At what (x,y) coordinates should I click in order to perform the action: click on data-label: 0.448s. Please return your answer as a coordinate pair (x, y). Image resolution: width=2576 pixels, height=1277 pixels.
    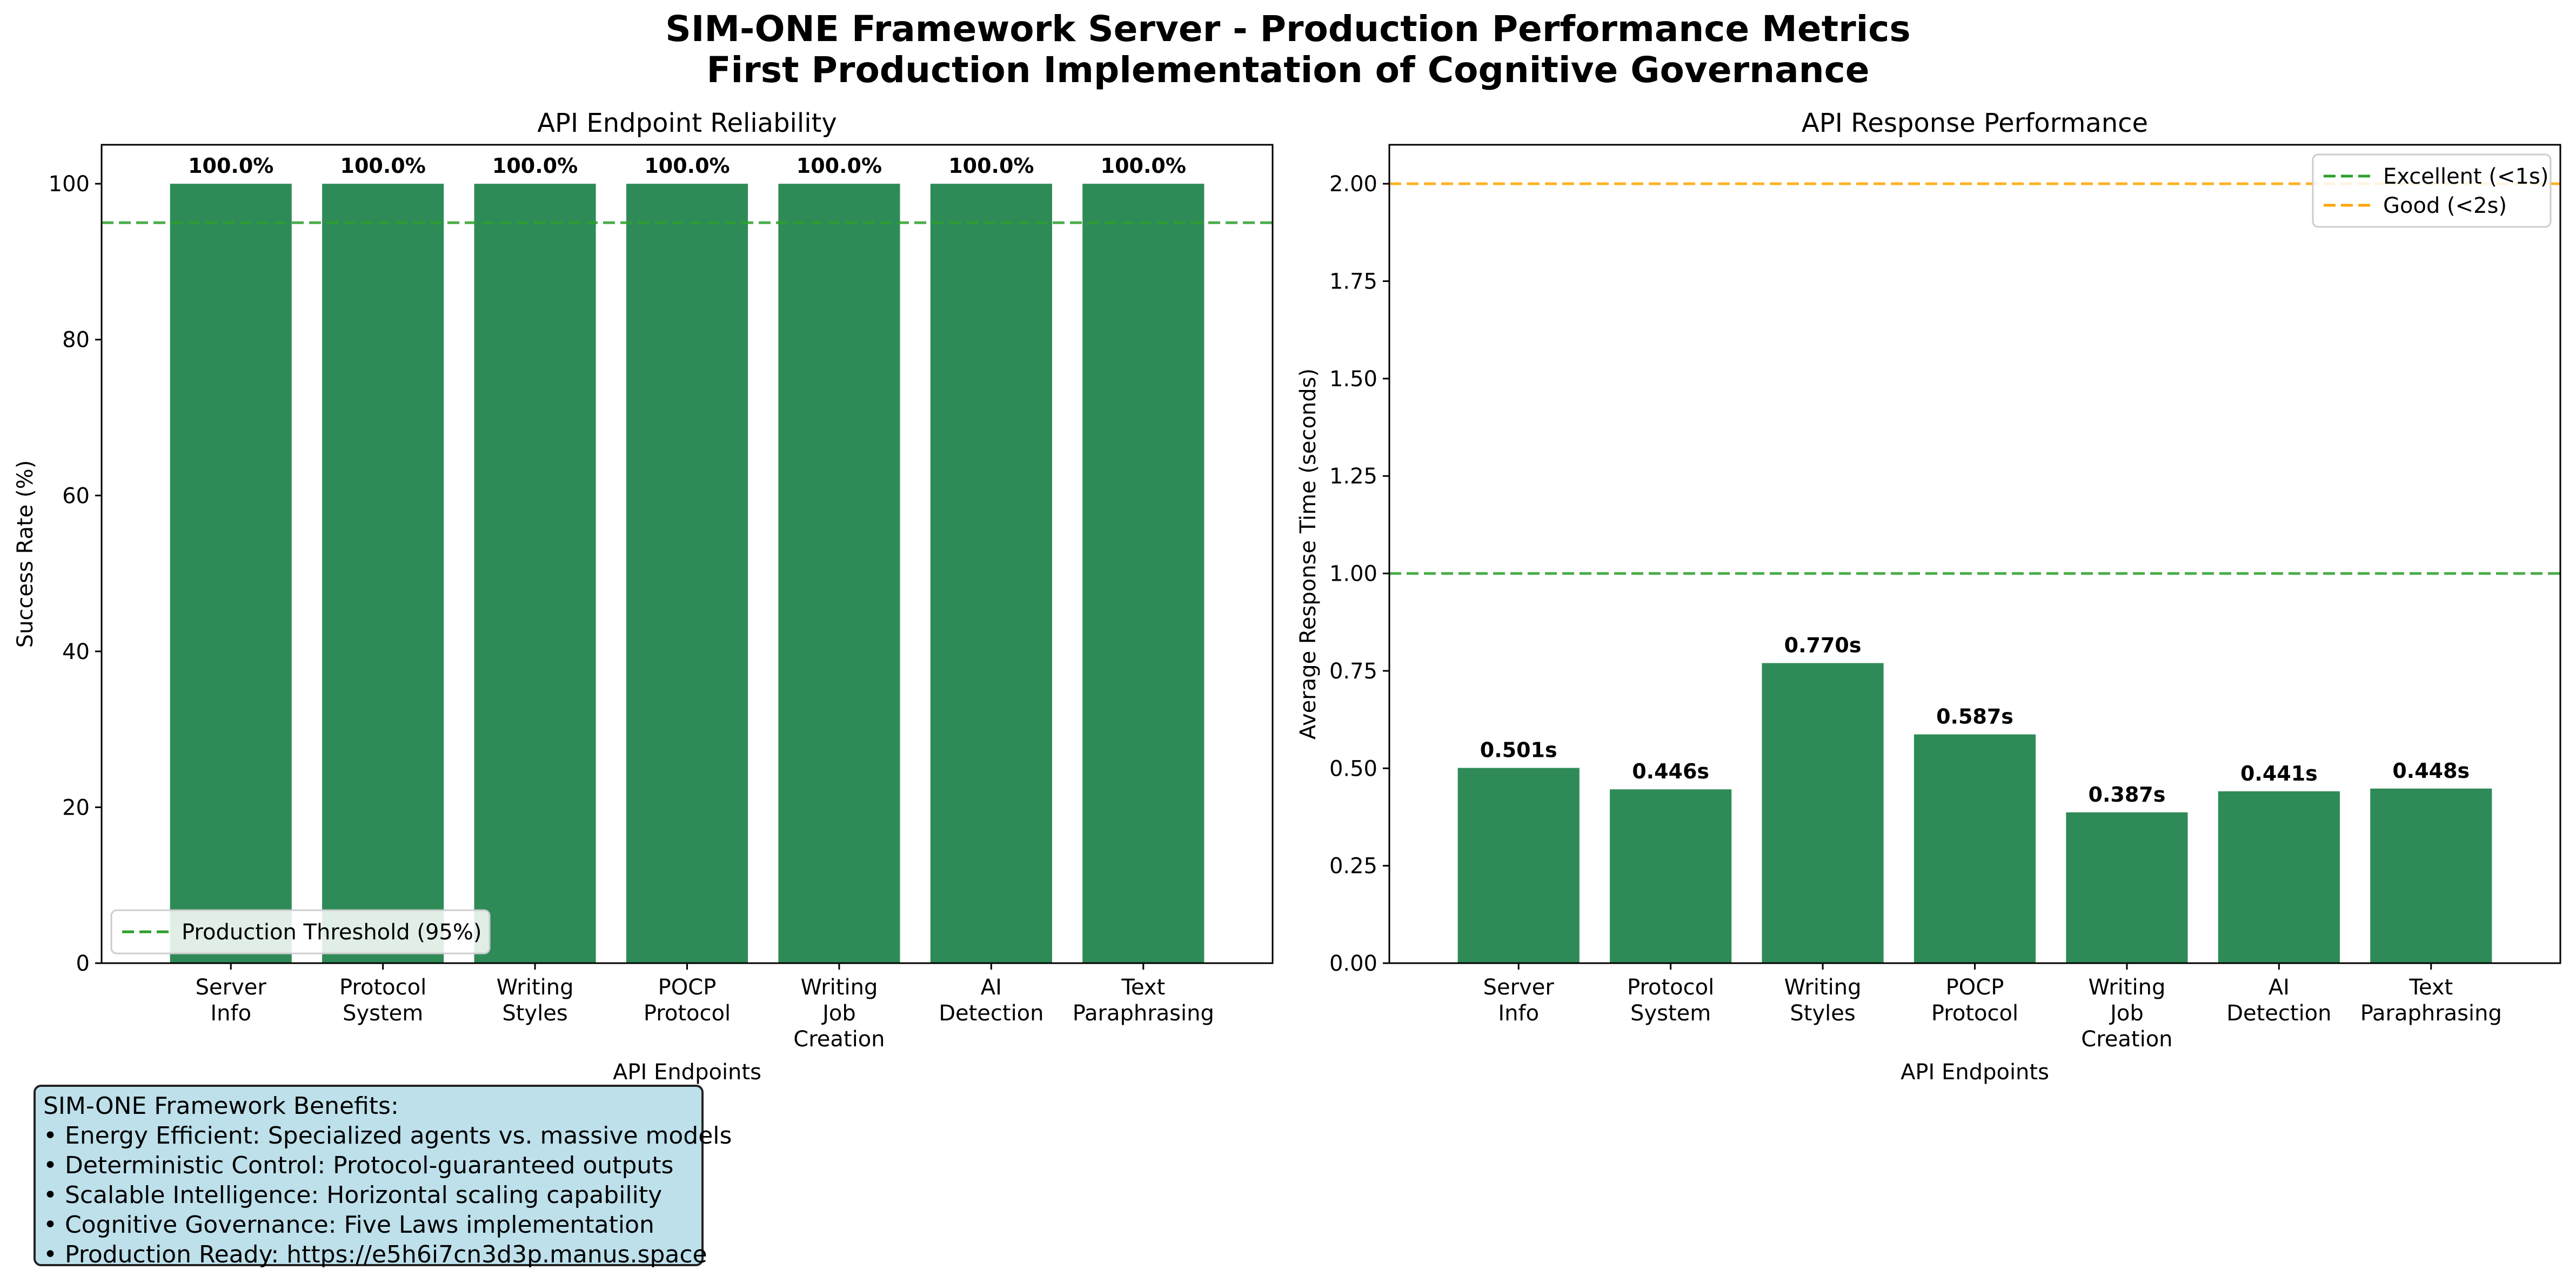
    Looking at the image, I should click on (2431, 771).